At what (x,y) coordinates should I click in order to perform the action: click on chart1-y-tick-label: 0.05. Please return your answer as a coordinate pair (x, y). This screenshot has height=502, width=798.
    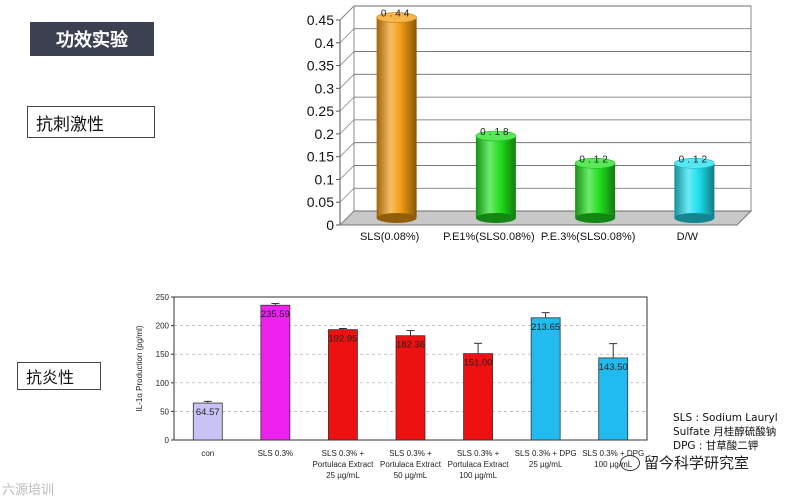
    Looking at the image, I should click on (320, 202).